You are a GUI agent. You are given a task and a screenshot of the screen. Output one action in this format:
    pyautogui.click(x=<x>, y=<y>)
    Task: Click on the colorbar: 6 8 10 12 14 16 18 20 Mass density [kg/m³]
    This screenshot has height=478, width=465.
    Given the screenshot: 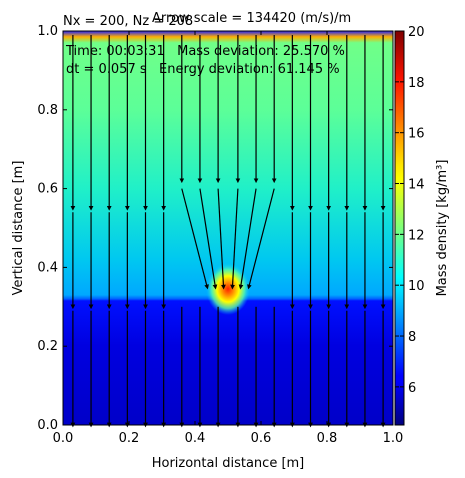 What is the action you would take?
    pyautogui.click(x=422, y=225)
    